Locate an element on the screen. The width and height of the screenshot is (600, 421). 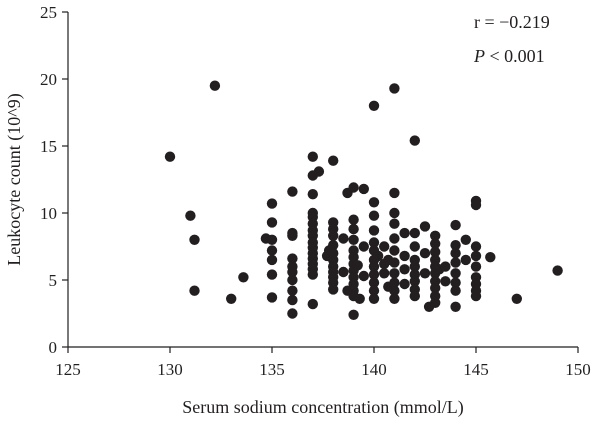
p-value-annotation: P < 0.001 is located at coordinates (509, 56).